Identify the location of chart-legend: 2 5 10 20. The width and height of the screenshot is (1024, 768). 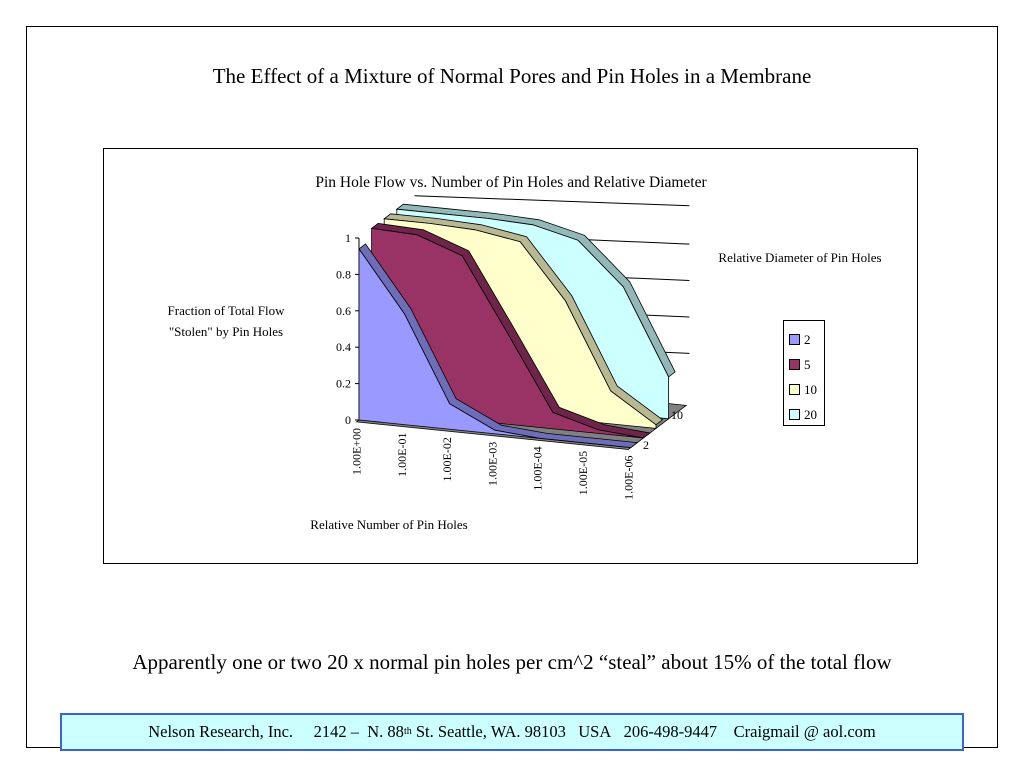
(804, 373).